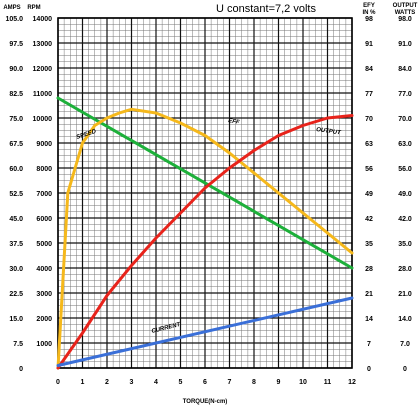  Describe the element at coordinates (205, 382) in the screenshot. I see `x-tick-label: 6` at that location.